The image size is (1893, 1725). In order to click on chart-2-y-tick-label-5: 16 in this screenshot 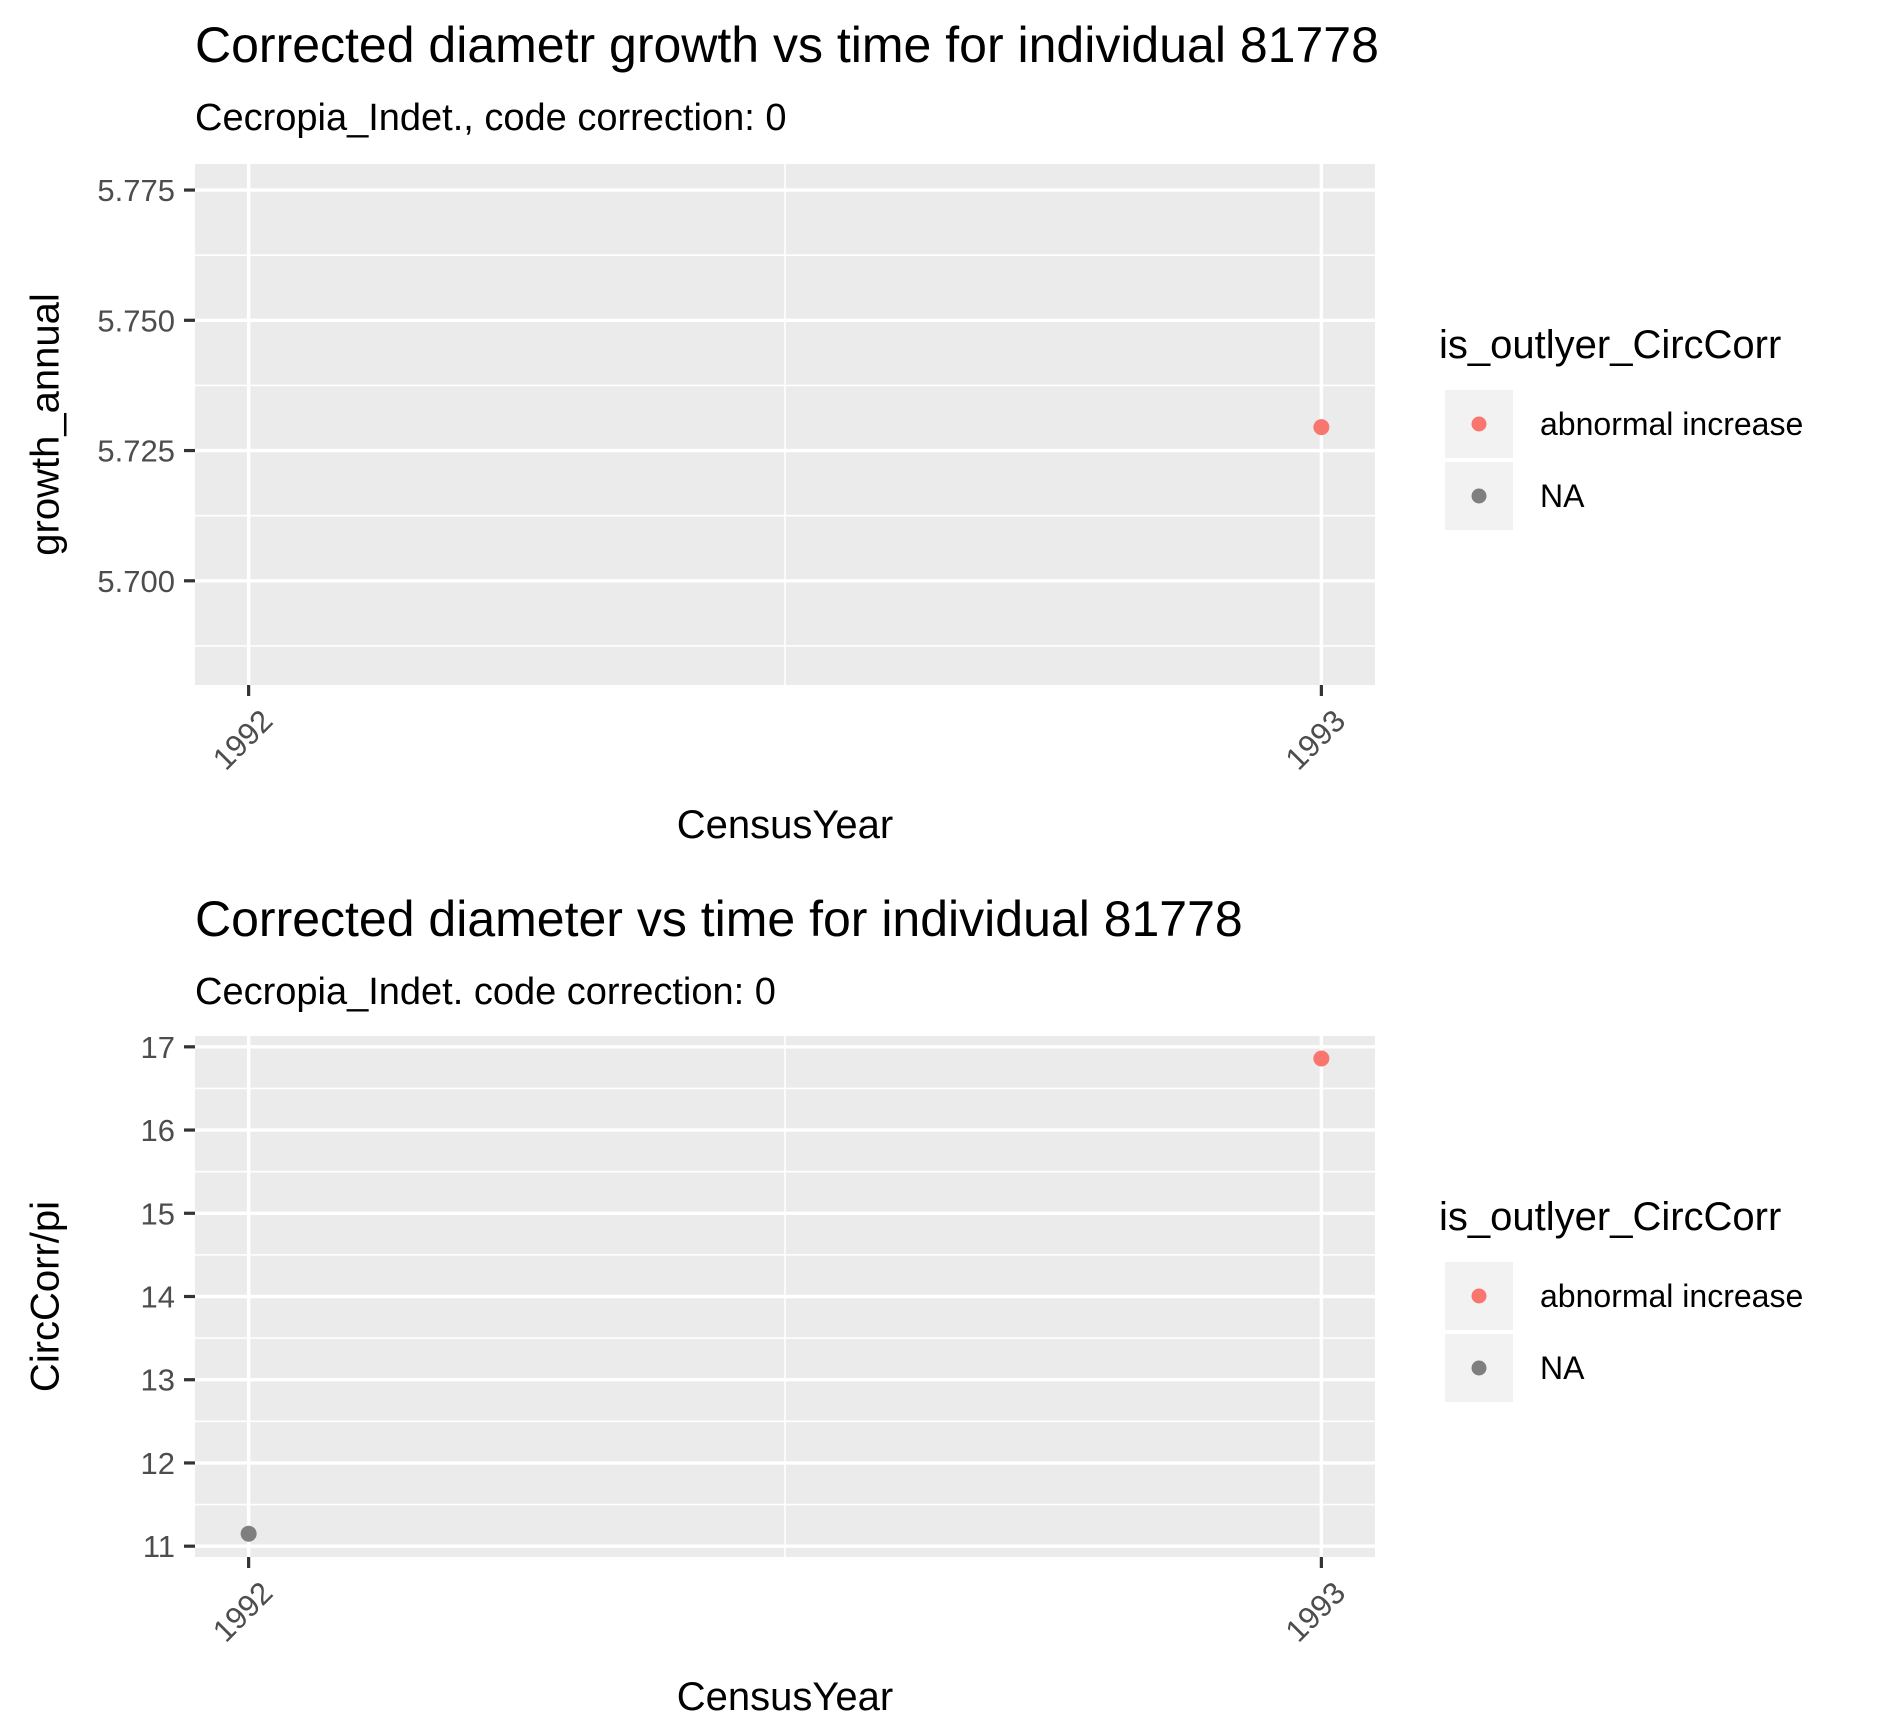, I will do `click(158, 1130)`.